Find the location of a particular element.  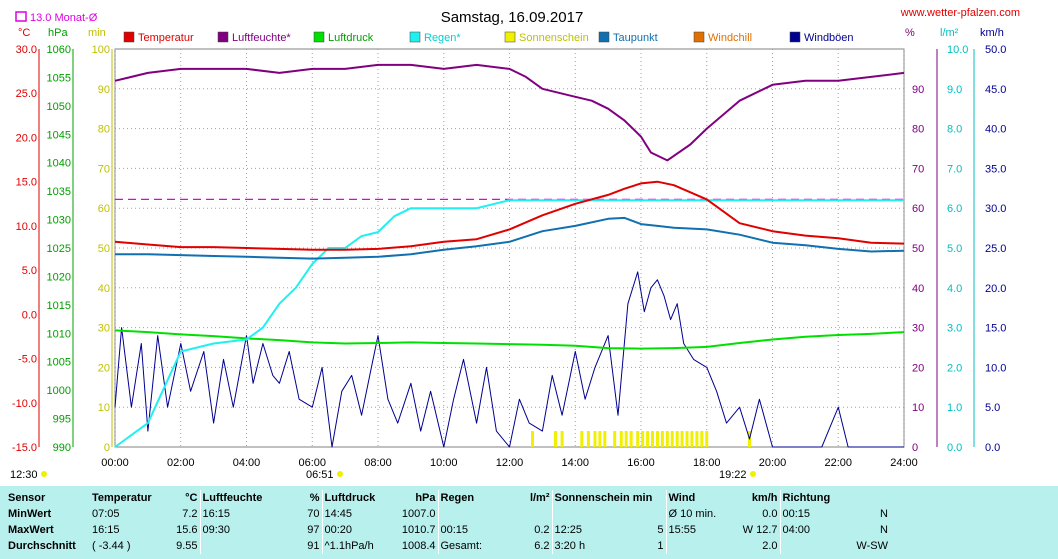

summary-cell-sun-val: 5 is located at coordinates (660, 530).